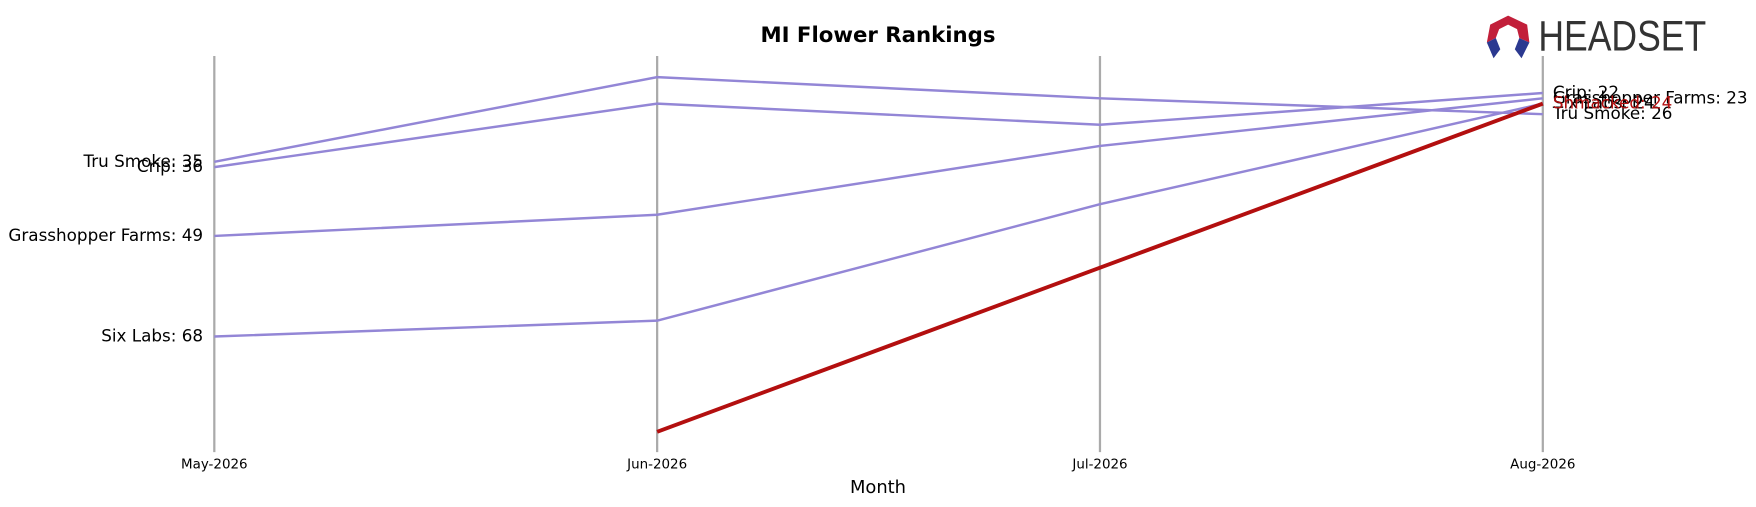  Describe the element at coordinates (105, 235) in the screenshot. I see `value-label: Grasshopper Farms: 49` at that location.